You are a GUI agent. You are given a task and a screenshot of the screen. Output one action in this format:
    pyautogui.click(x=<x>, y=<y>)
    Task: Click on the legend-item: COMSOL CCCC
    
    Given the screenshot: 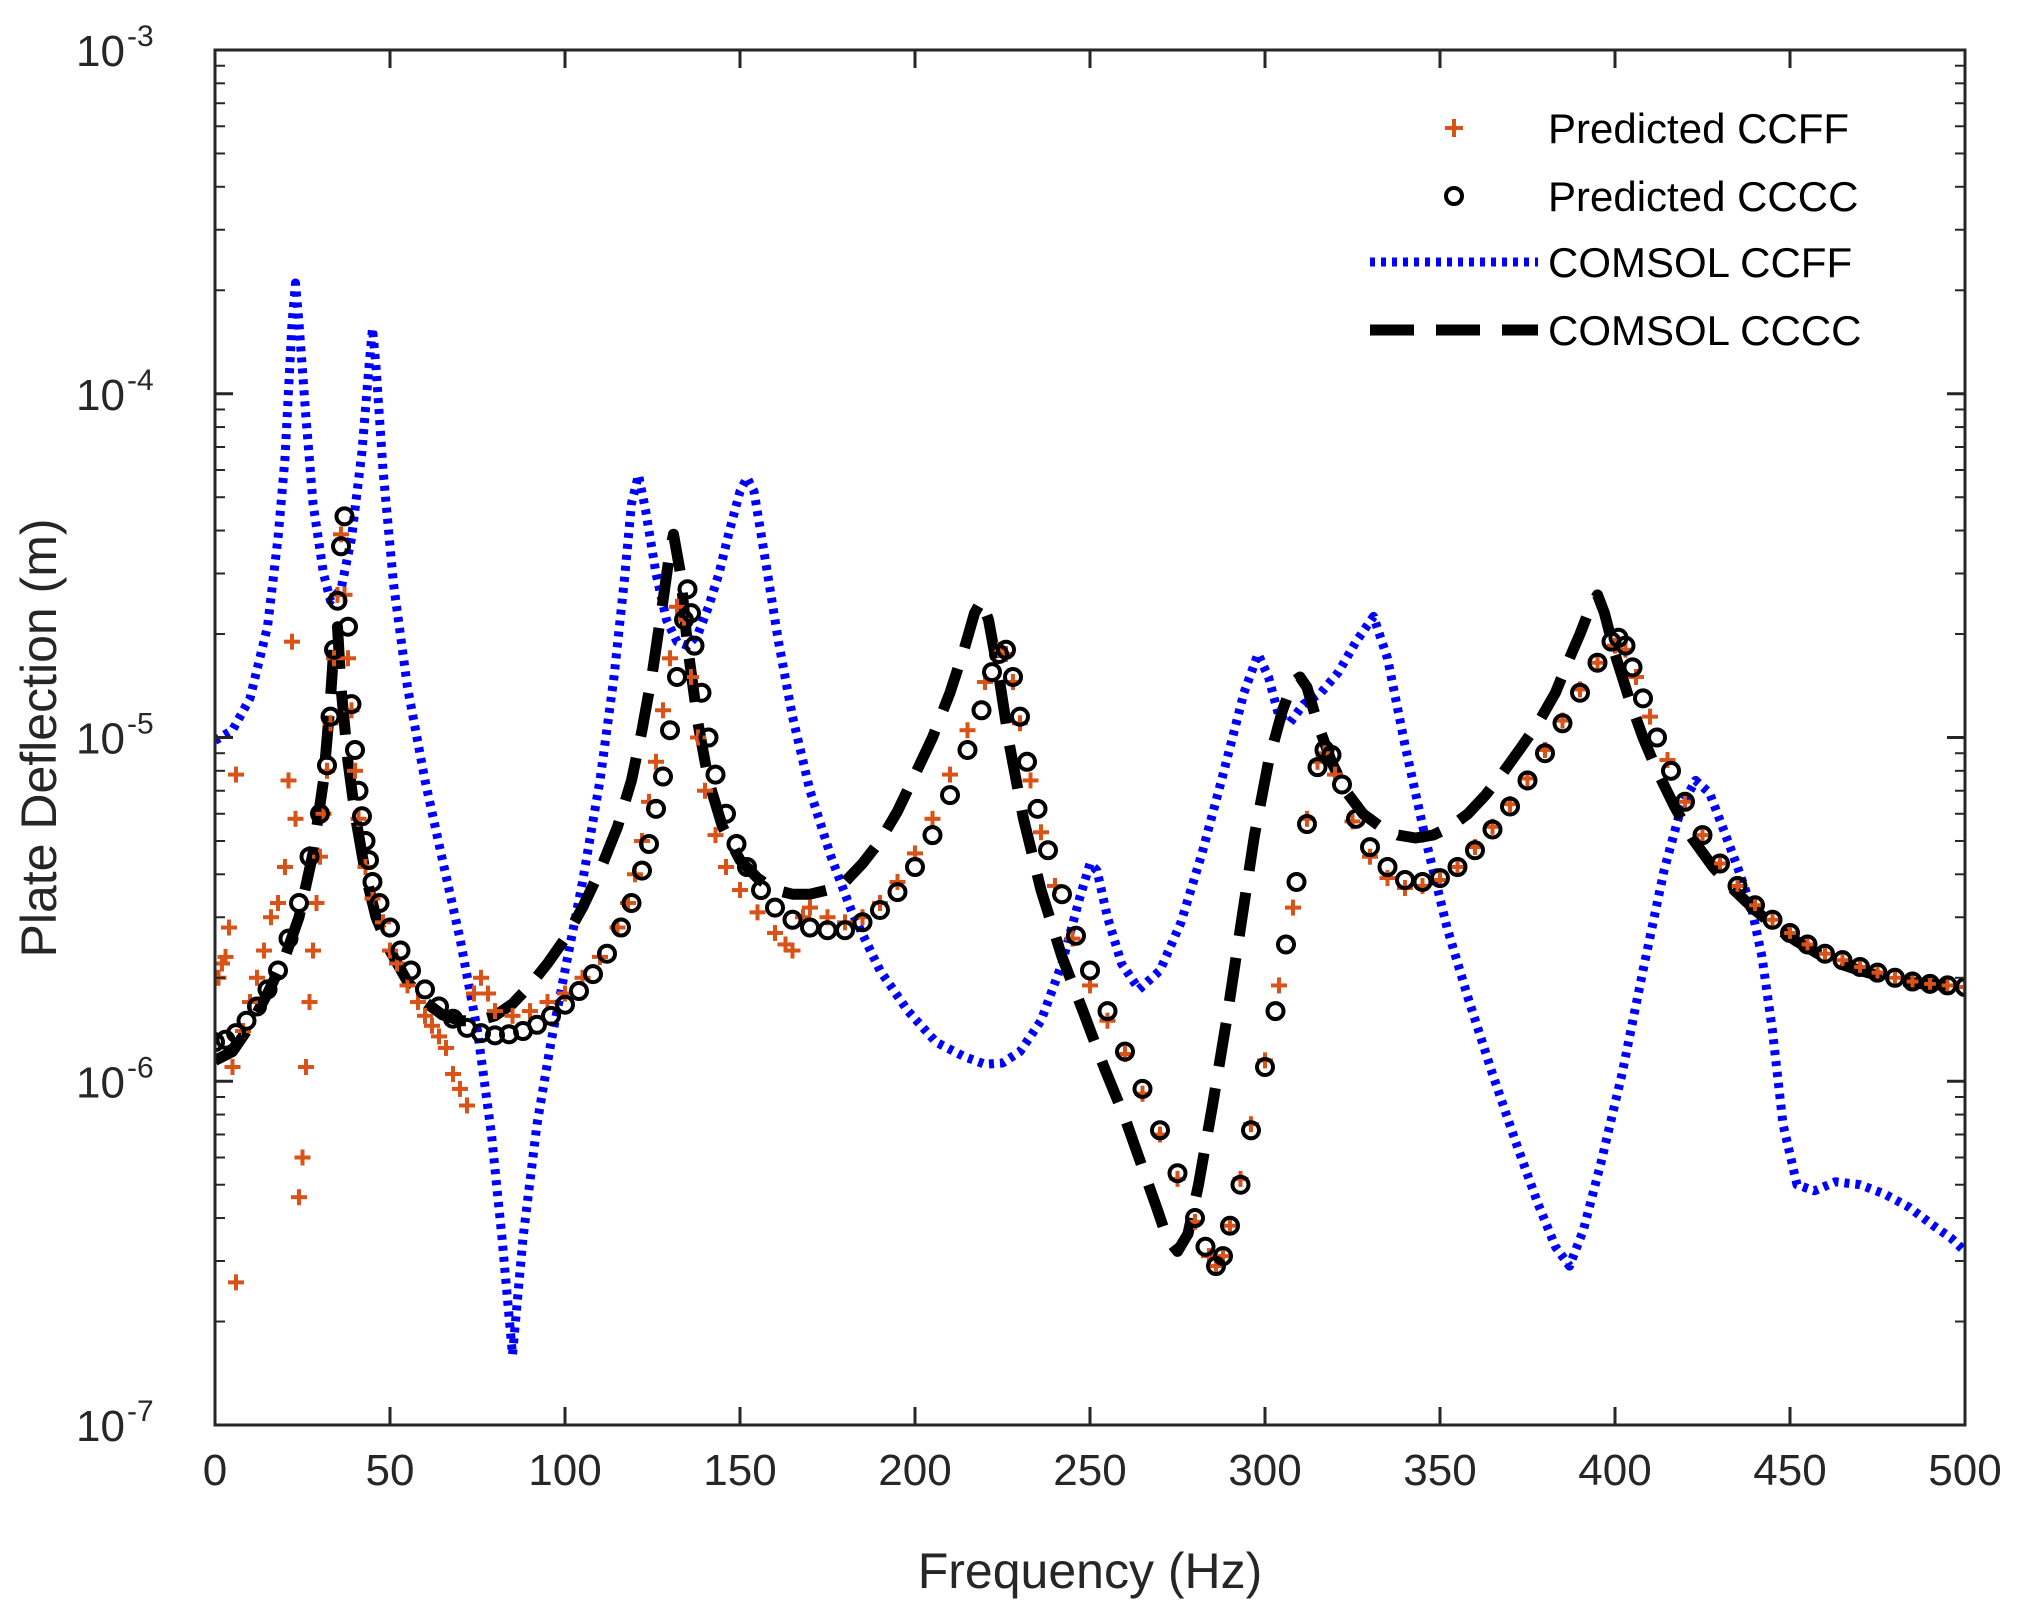 What is the action you would take?
    pyautogui.click(x=1615, y=330)
    